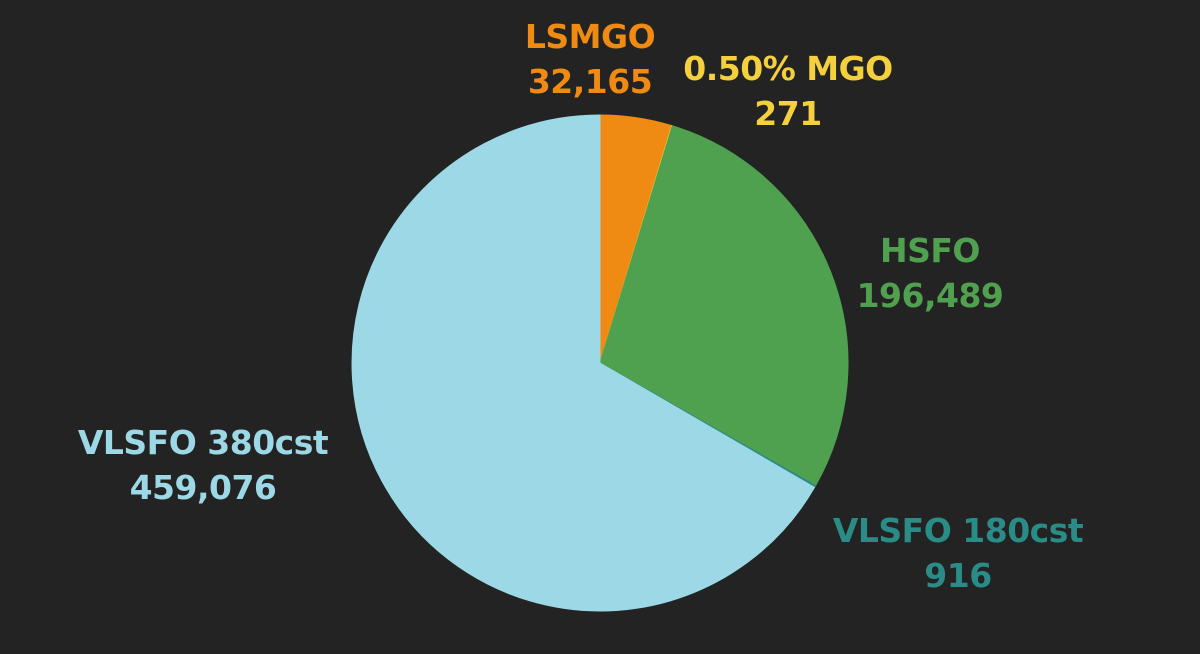  Describe the element at coordinates (788, 68) in the screenshot. I see `slice-name: 0.50% MGO` at that location.